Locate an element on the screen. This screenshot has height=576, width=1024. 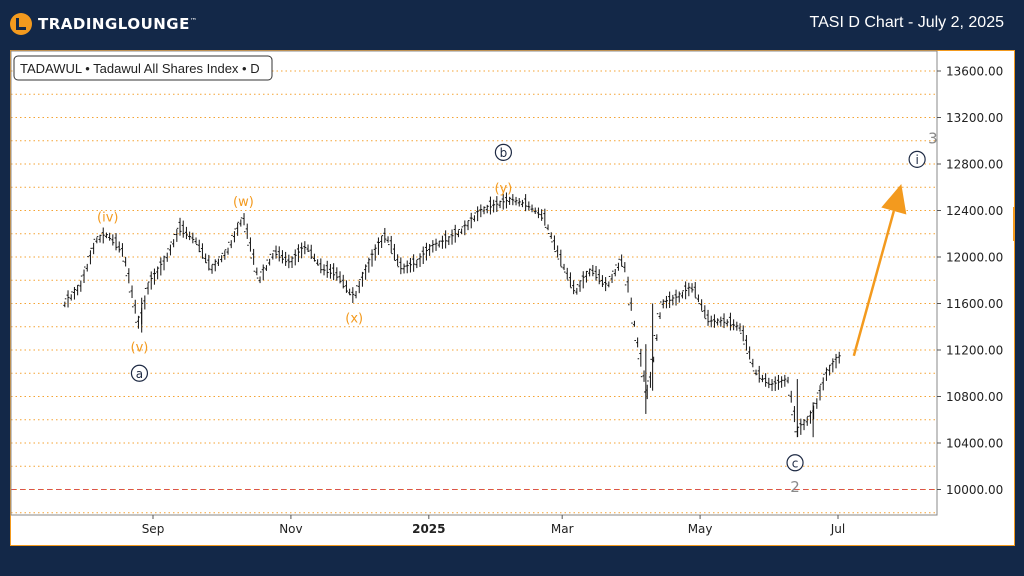
projection-line is located at coordinates (874, 283).